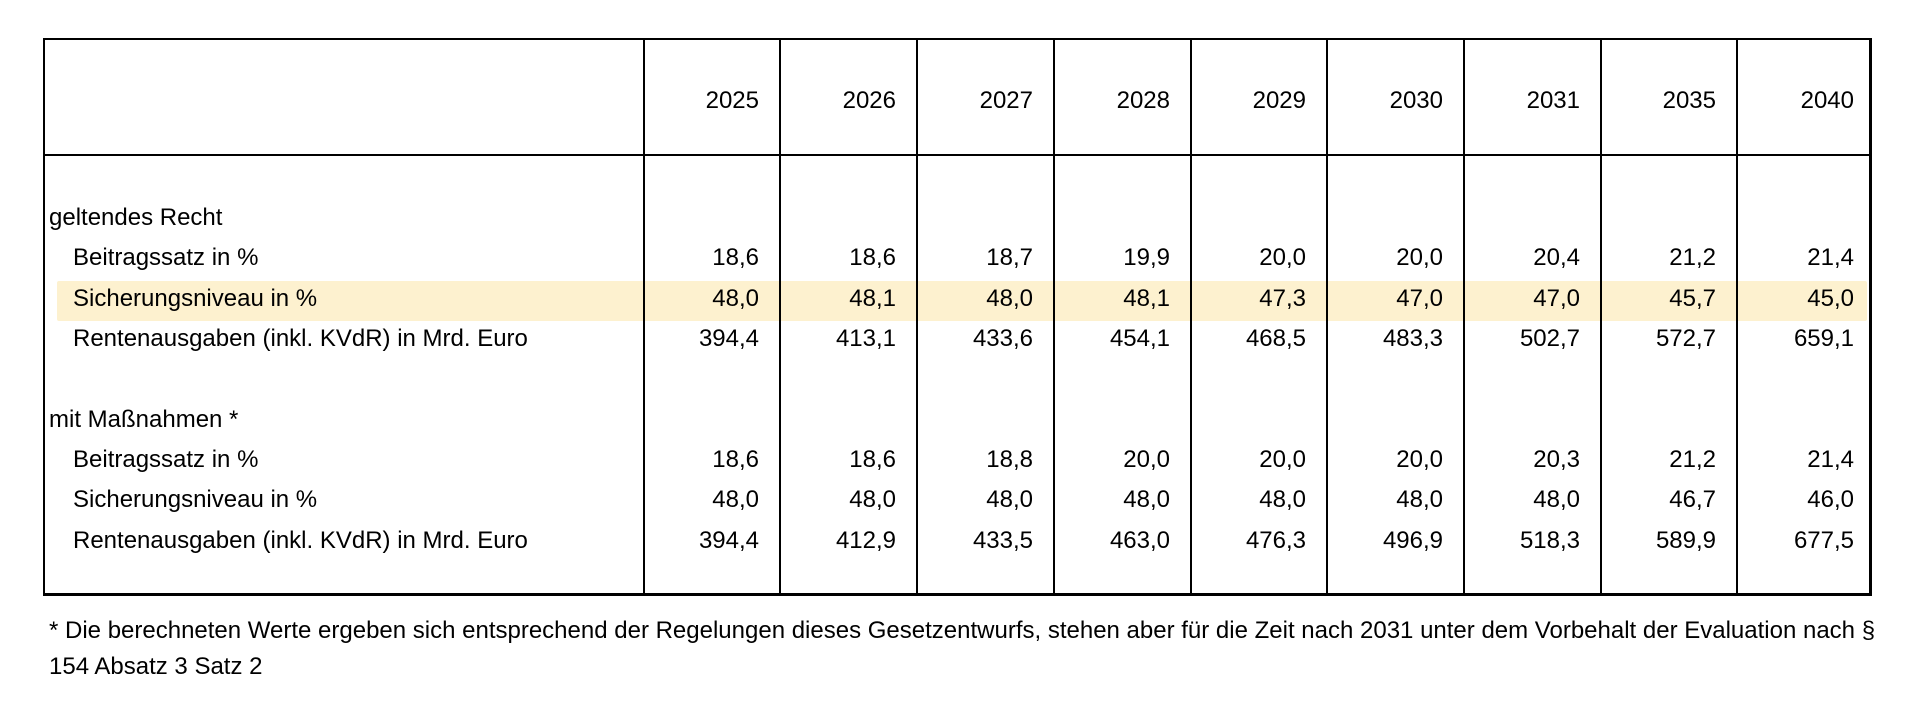 Image resolution: width=1920 pixels, height=703 pixels. What do you see at coordinates (869, 100) in the screenshot?
I see `year-header: 2026` at bounding box center [869, 100].